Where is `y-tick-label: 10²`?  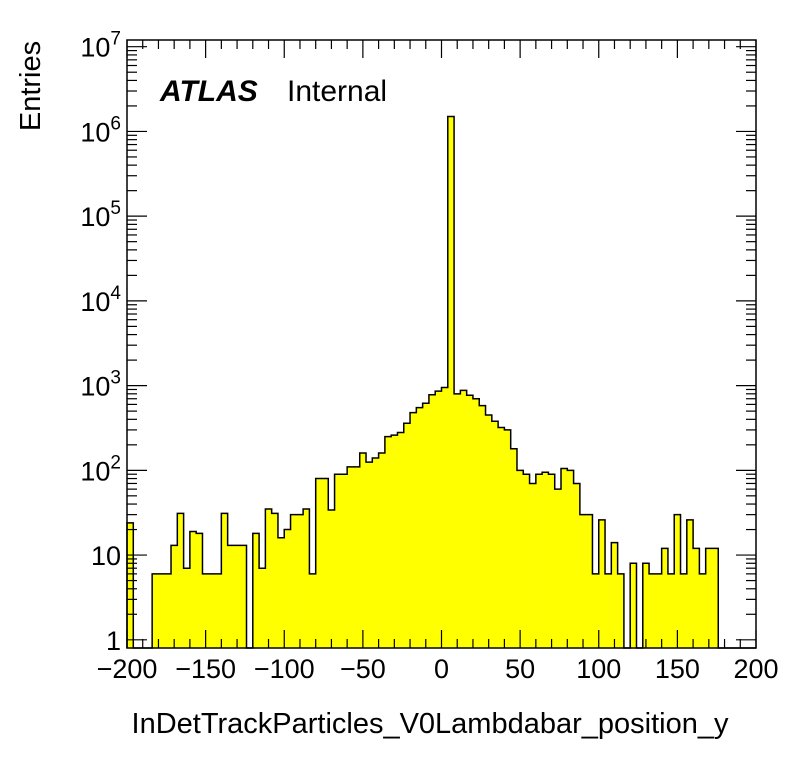
y-tick-label: 10² is located at coordinates (100, 469).